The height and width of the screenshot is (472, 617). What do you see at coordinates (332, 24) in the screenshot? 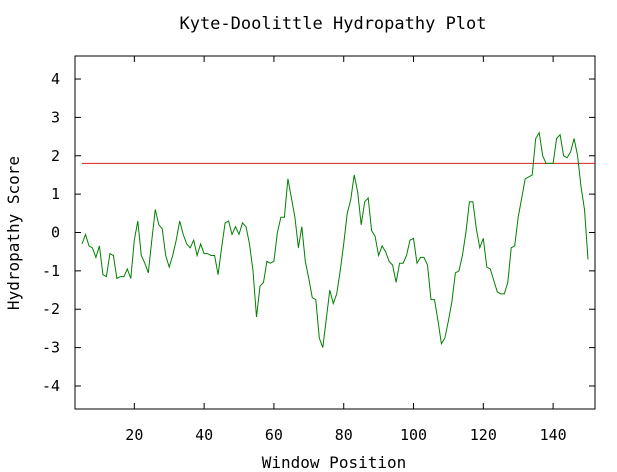
I see `chart-title: Kyte-Doolittle Hydropathy Plot` at bounding box center [332, 24].